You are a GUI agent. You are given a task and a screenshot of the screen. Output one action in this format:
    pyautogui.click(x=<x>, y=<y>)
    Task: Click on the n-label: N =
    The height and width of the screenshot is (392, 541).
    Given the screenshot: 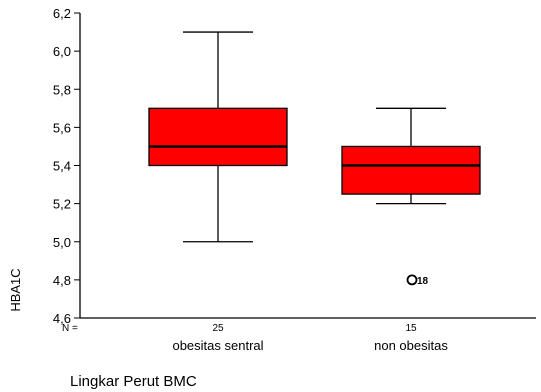 What is the action you would take?
    pyautogui.click(x=70, y=328)
    